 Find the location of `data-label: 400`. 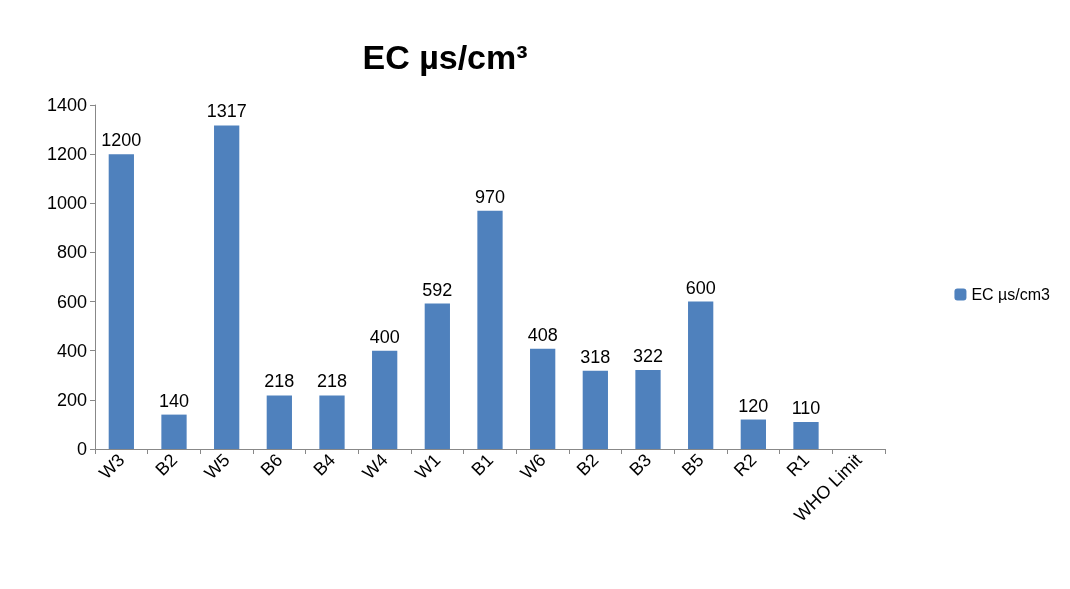

data-label: 400 is located at coordinates (384, 336).